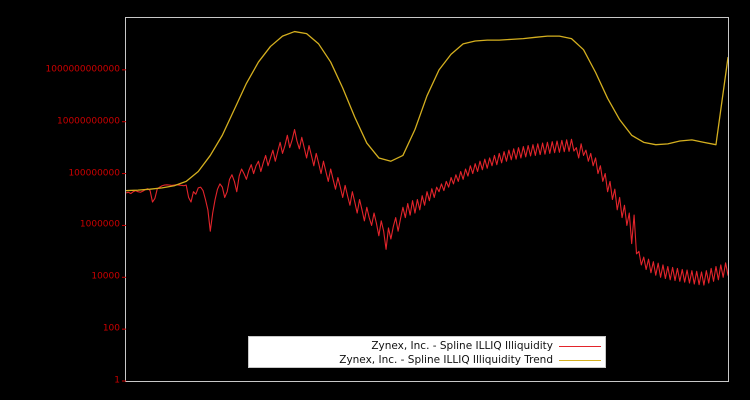  What do you see at coordinates (99, 224) in the screenshot?
I see `y-tick-label: 1000000` at bounding box center [99, 224].